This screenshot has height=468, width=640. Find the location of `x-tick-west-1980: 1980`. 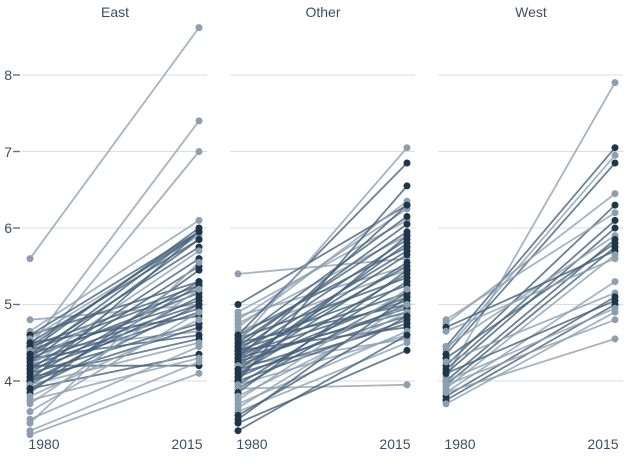

x-tick-west-1980: 1980 is located at coordinates (460, 444).